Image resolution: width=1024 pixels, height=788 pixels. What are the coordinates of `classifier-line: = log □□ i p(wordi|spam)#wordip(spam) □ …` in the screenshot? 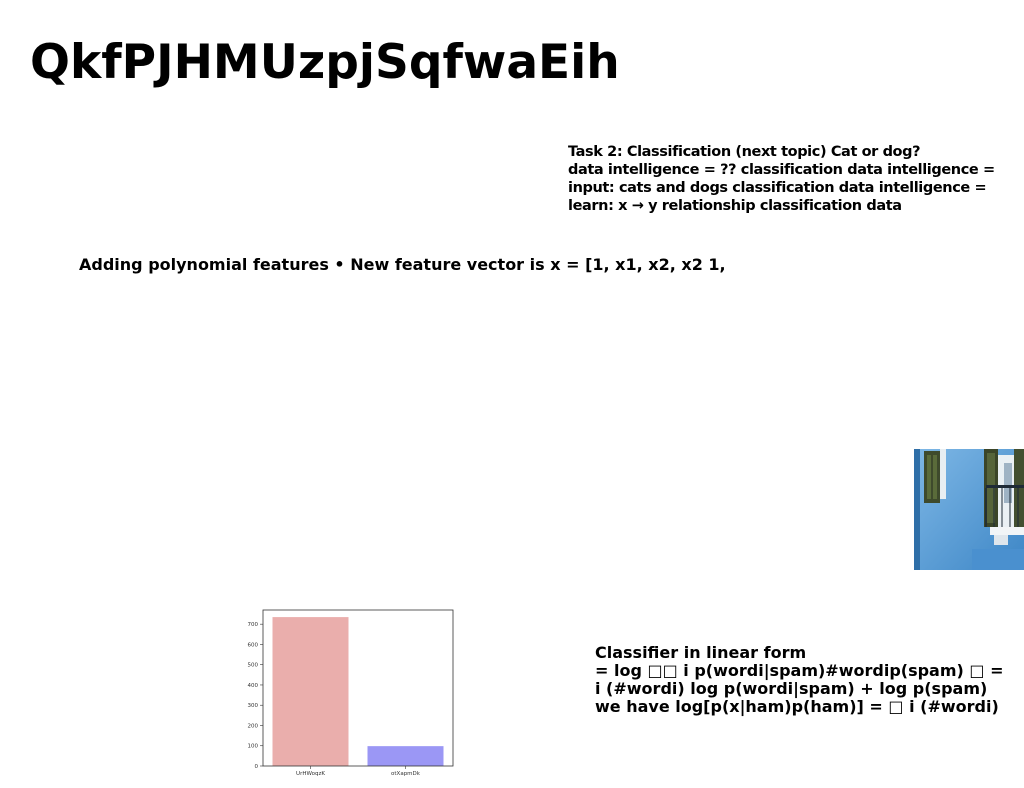 It's located at (799, 670).